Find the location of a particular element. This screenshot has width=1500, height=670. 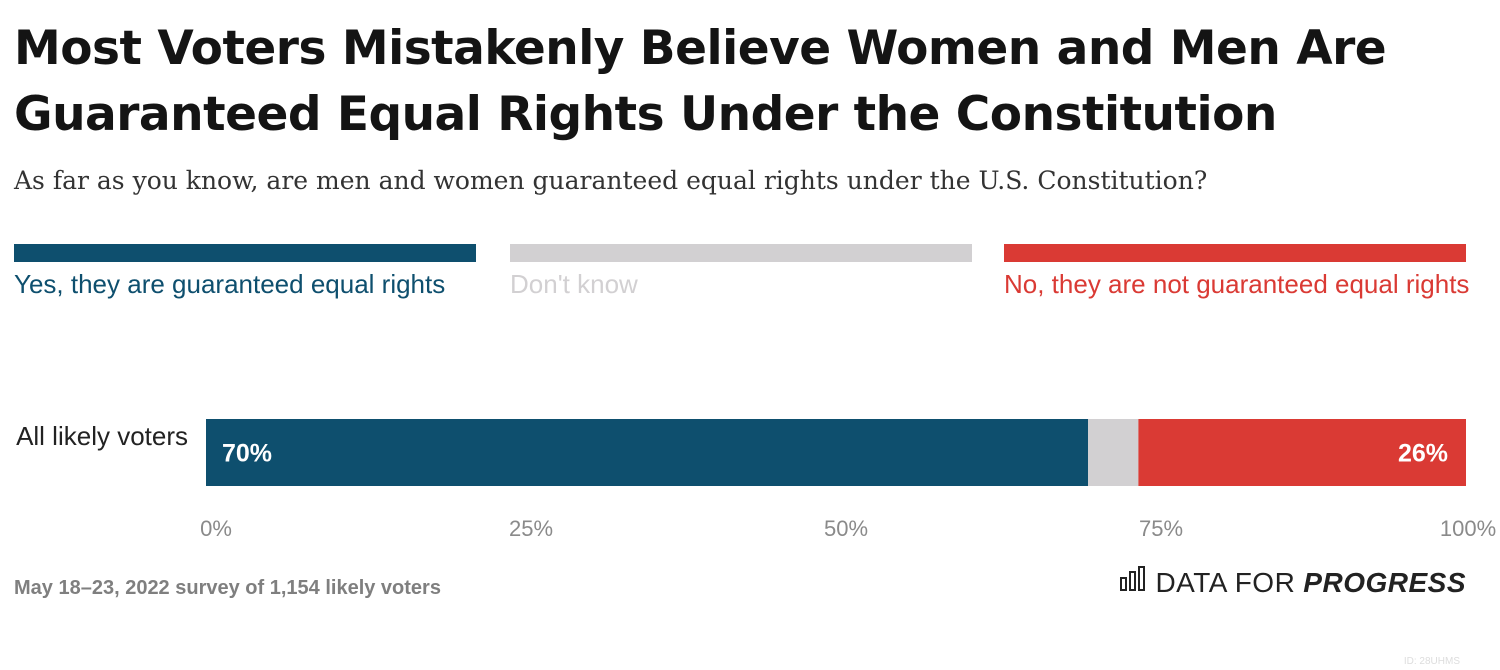

x-tick-label: 100% is located at coordinates (1468, 528).